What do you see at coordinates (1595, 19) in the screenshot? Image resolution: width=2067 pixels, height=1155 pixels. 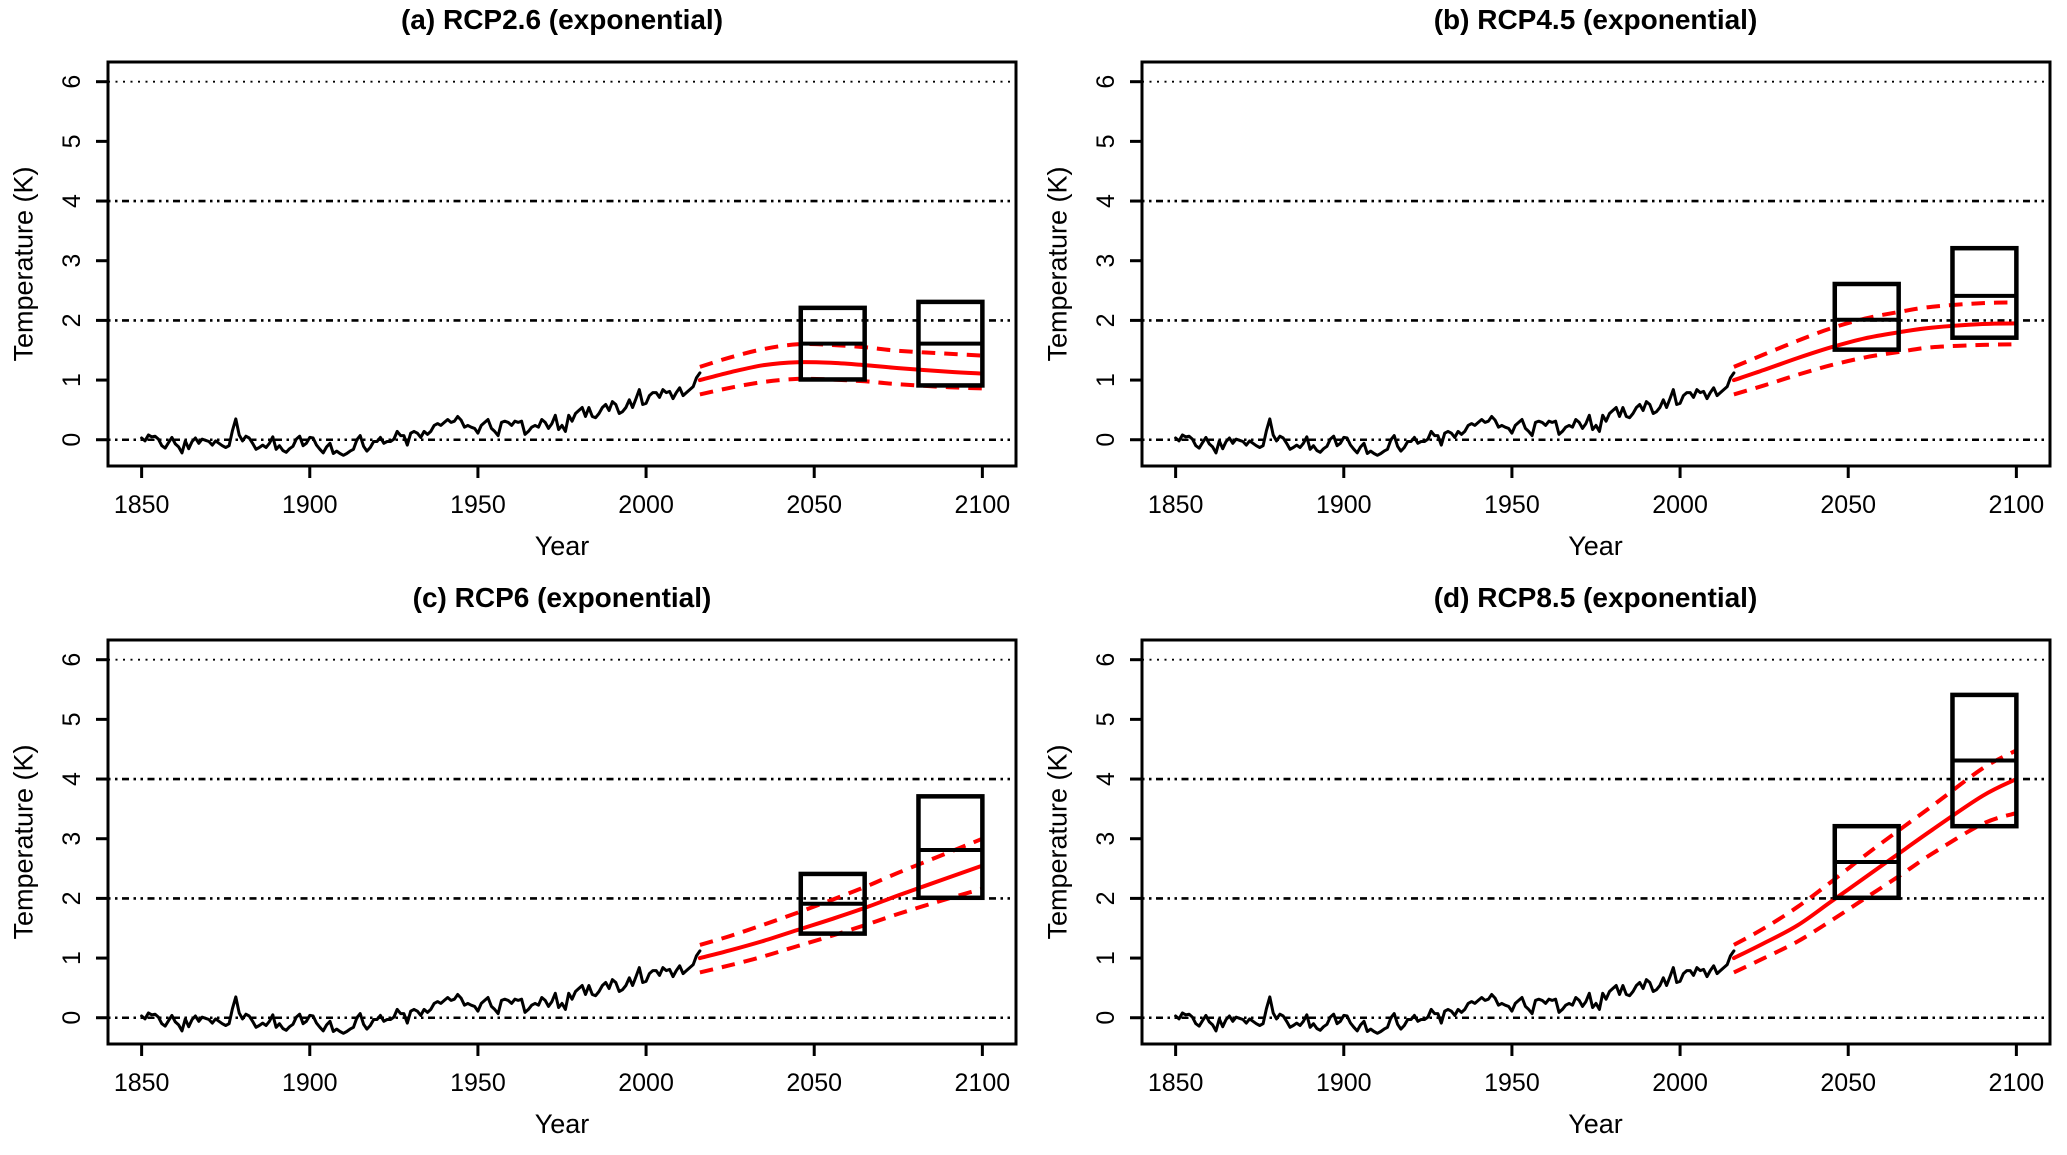 I see `panel-title: (b) RCP4.5 (exponential)` at bounding box center [1595, 19].